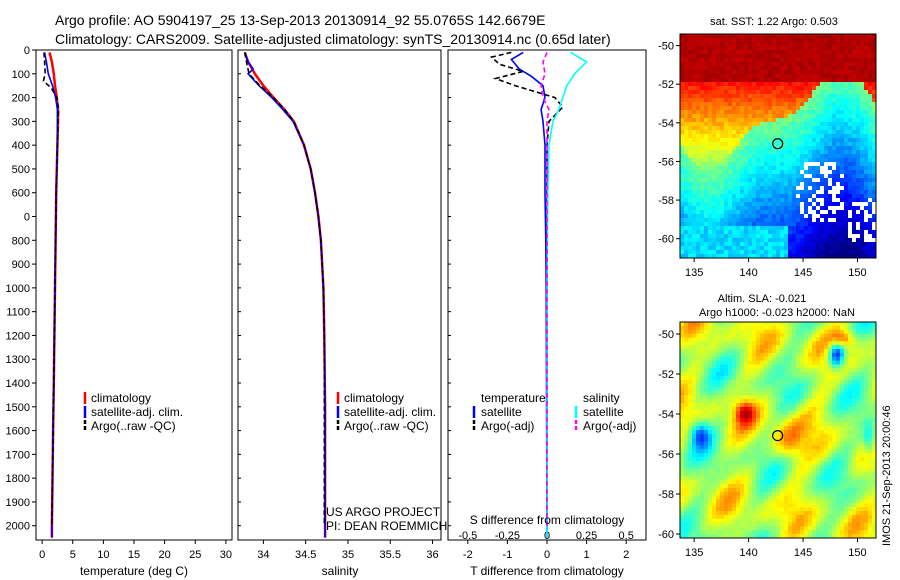  I want to click on depth-tick-label: 1100, so click(18, 313).